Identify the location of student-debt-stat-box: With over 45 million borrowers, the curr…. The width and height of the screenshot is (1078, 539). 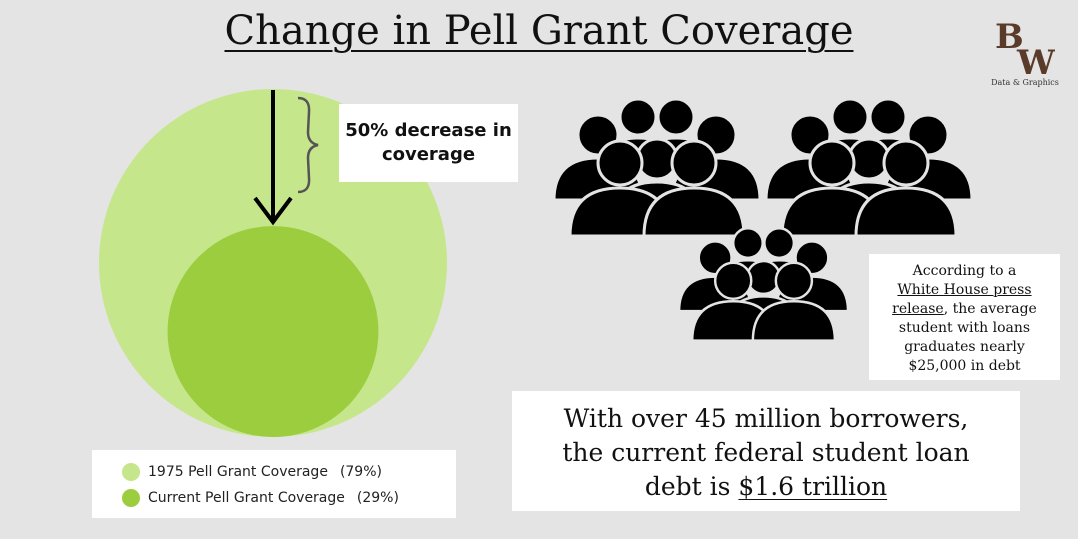
(766, 451).